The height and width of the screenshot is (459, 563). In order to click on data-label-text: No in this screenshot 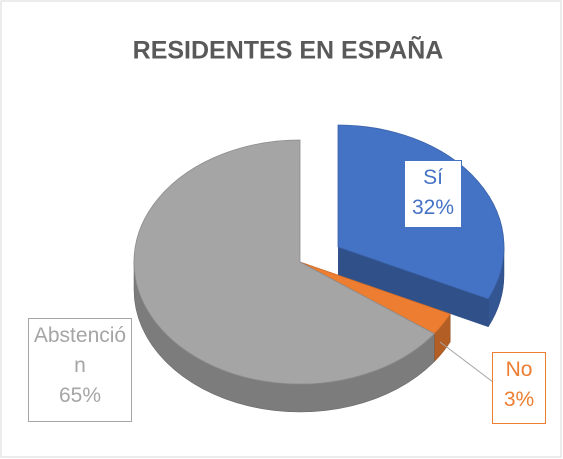, I will do `click(519, 369)`.